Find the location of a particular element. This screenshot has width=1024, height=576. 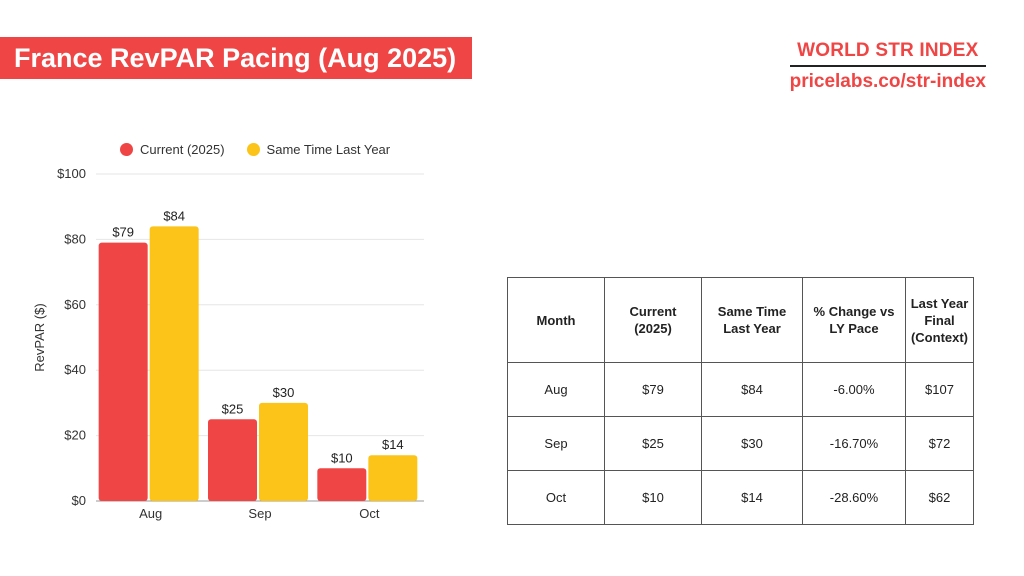

chart-legend: Current (2025) Same Time Last Year is located at coordinates (266, 149).